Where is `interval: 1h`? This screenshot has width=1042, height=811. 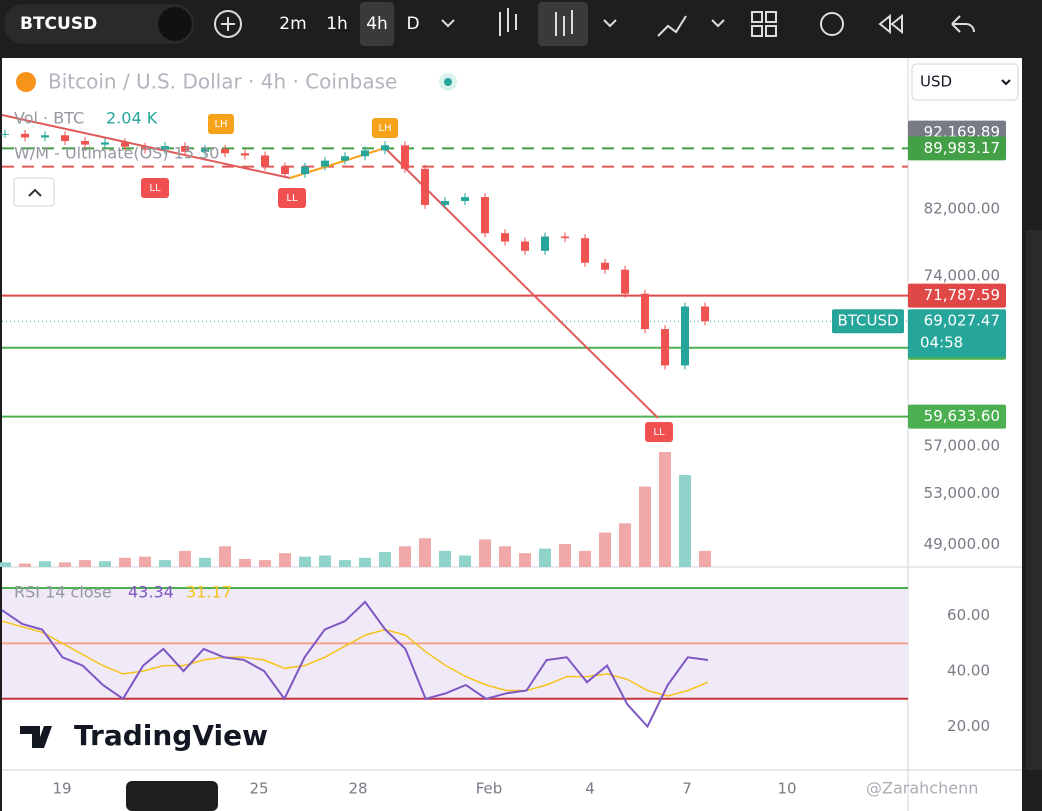
interval: 1h is located at coordinates (337, 24).